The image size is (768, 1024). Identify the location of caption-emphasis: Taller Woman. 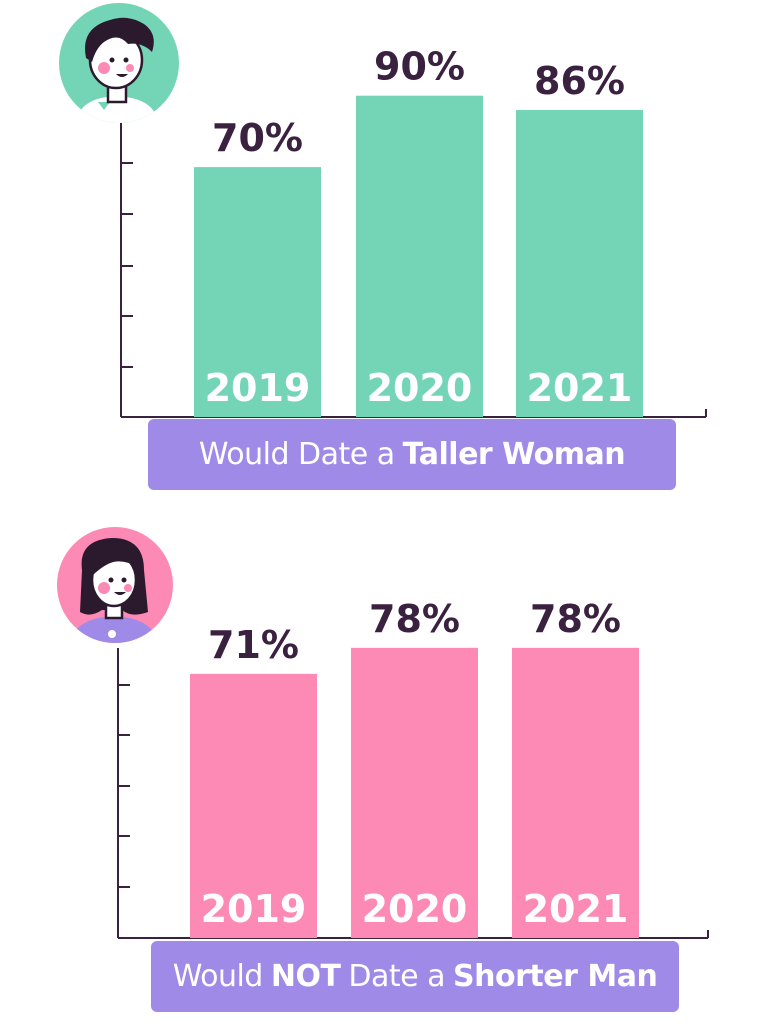
(514, 454).